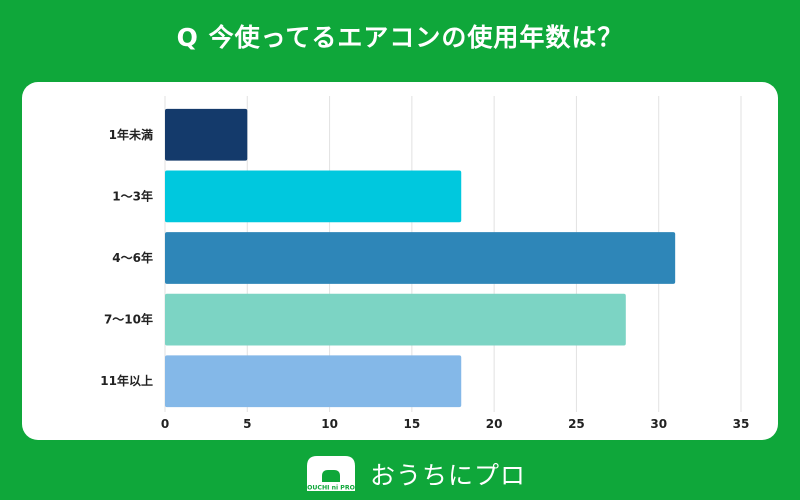 The image size is (800, 500). Describe the element at coordinates (412, 424) in the screenshot. I see `x-tick-label: 15` at that location.